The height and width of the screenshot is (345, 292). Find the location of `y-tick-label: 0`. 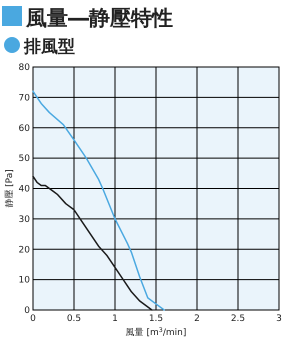

y-tick-label: 0 is located at coordinates (27, 311).